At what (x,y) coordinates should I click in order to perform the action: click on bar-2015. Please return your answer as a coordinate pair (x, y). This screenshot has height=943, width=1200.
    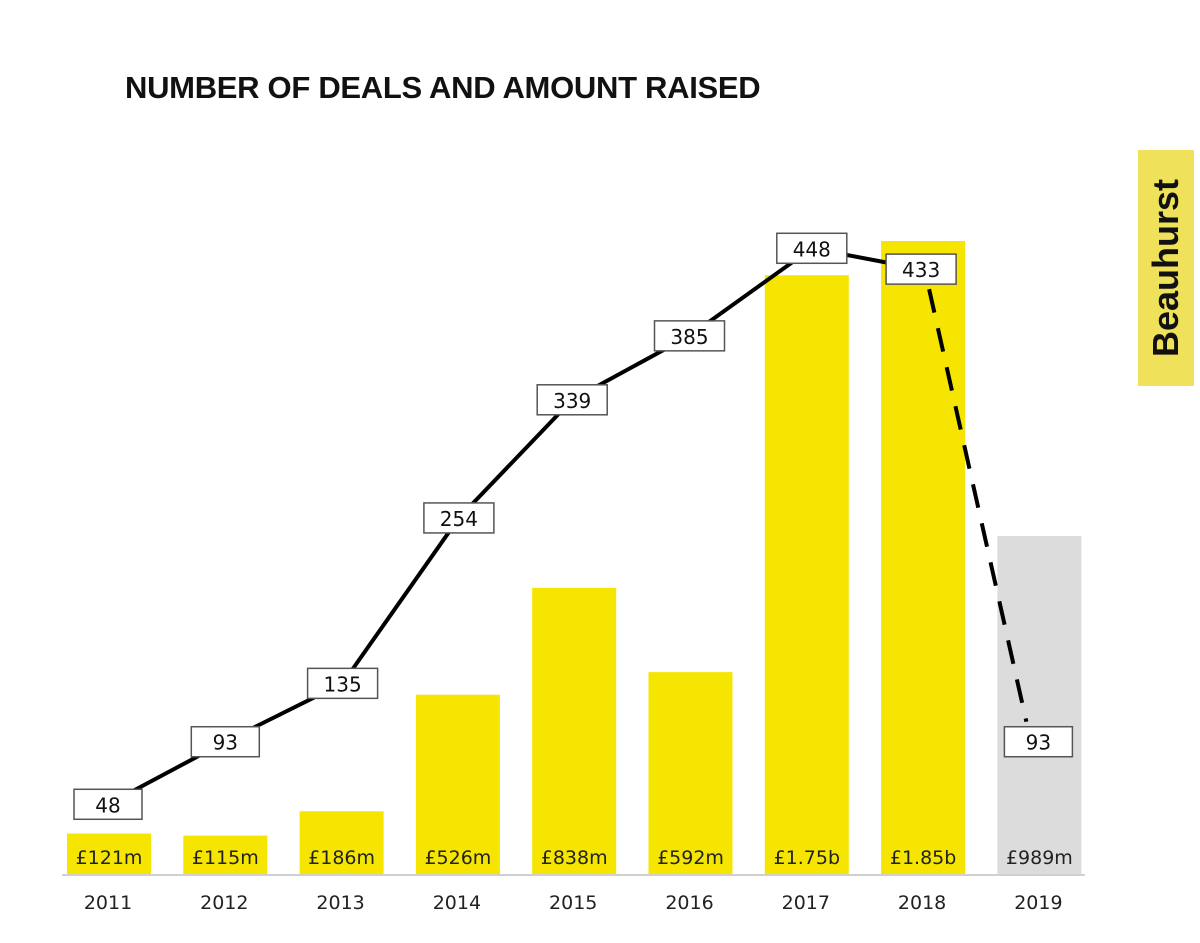
    Looking at the image, I should click on (574, 731).